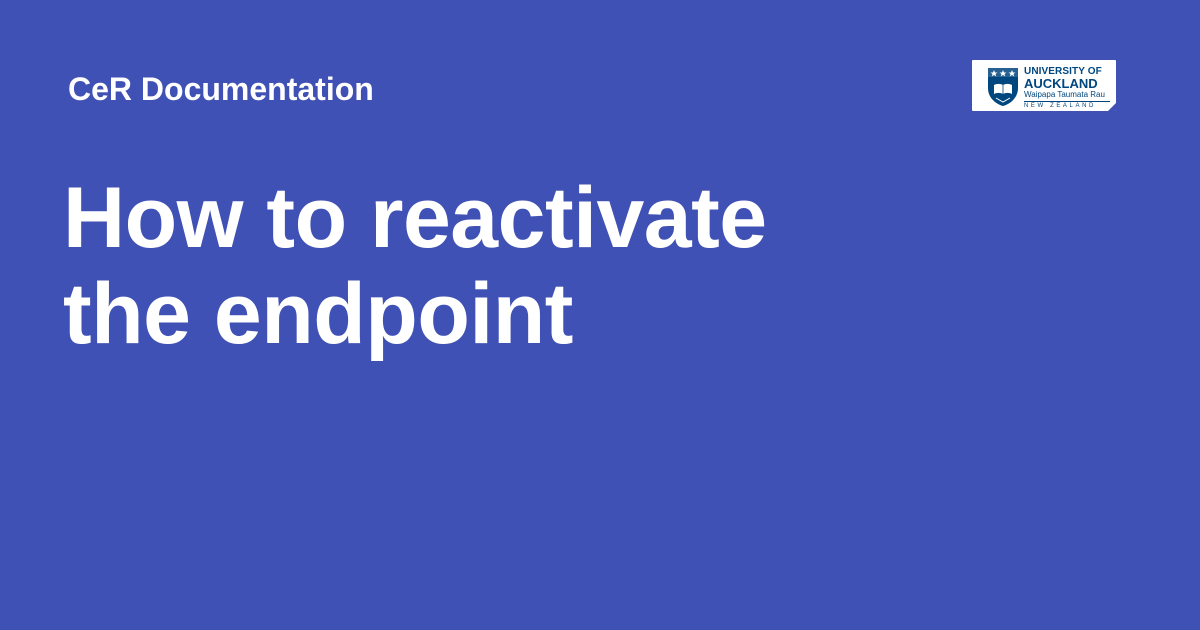  I want to click on logo-line-auckland: AUCKLAND, so click(1061, 83).